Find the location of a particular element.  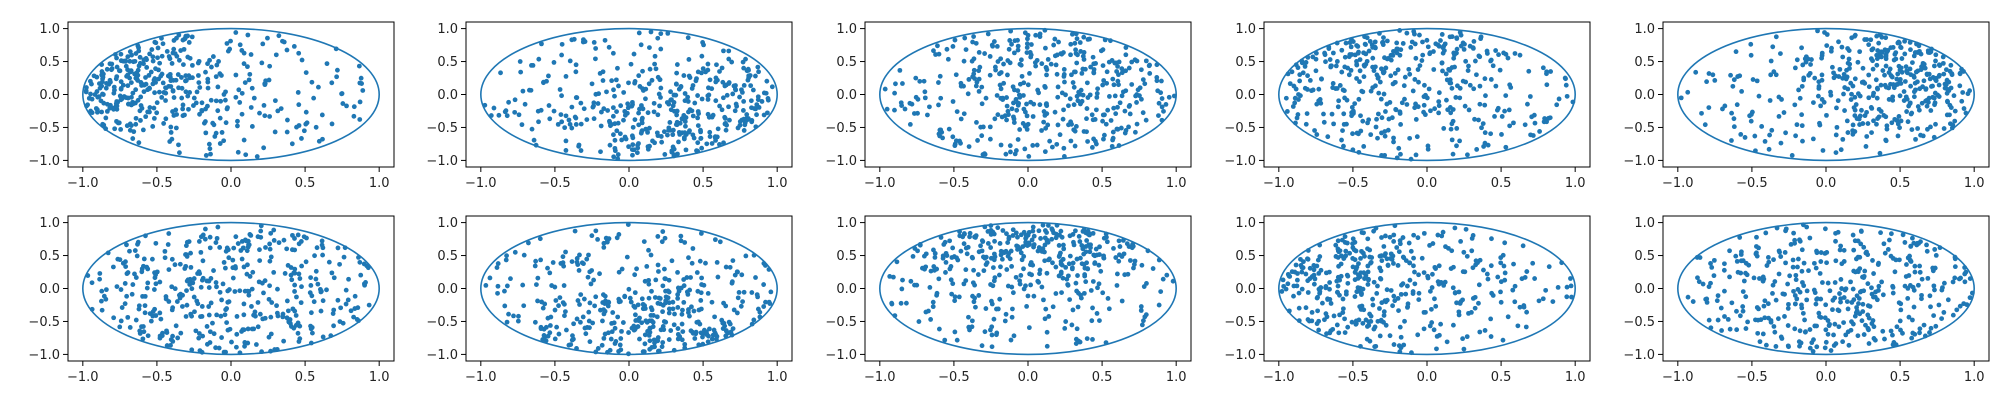

y-tick-label: −1.0 is located at coordinates (442, 355).